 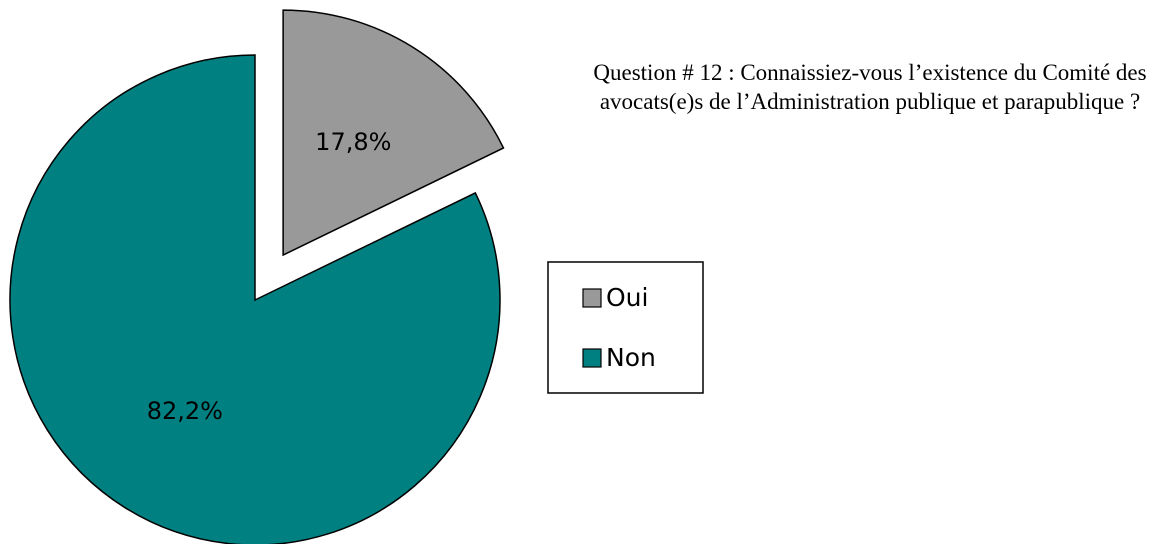 What do you see at coordinates (627, 297) in the screenshot?
I see `legend-label: Oui` at bounding box center [627, 297].